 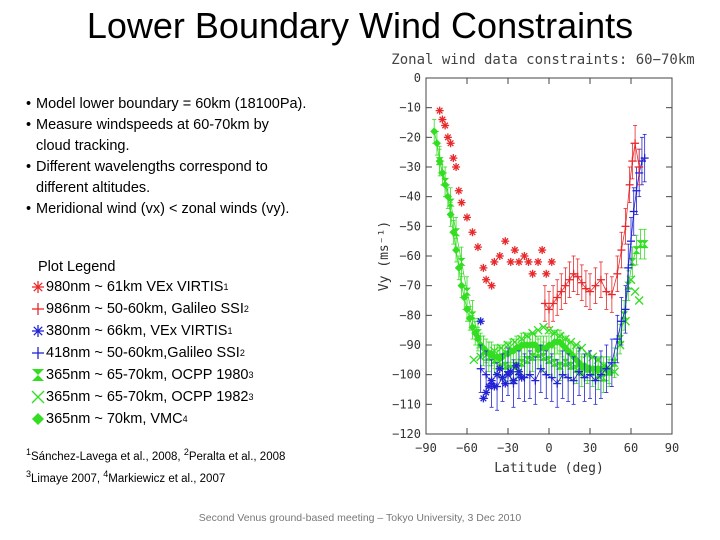 I want to click on y-tick-label: −60, so click(x=410, y=256).